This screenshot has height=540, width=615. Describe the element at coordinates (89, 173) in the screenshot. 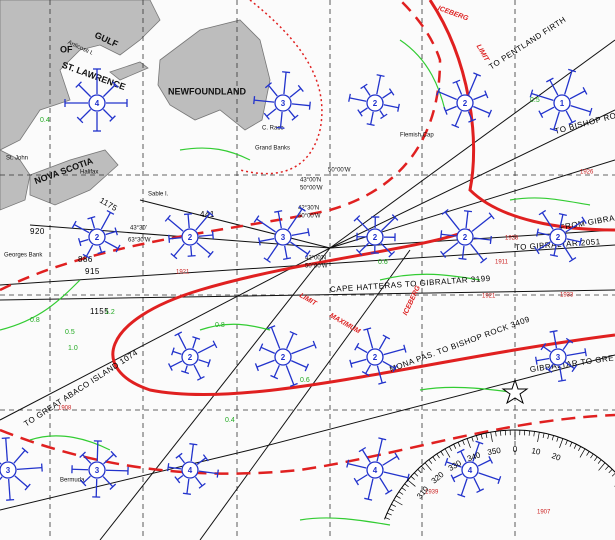

I see `label: Halifax` at that location.